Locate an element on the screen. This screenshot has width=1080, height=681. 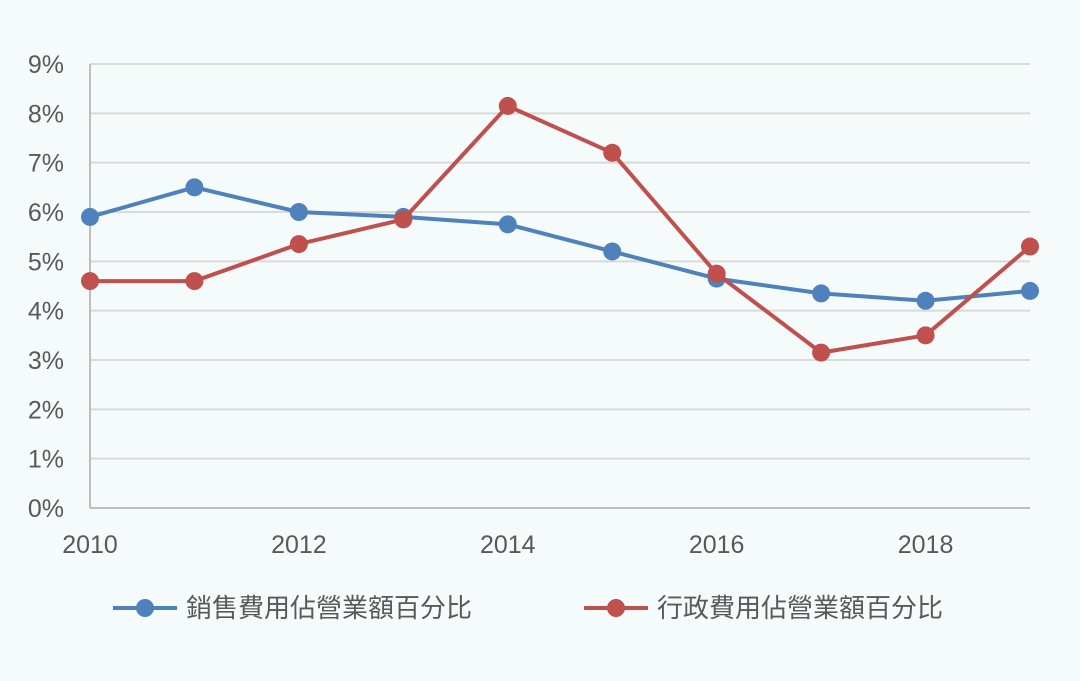
y-tick-label: 2% is located at coordinates (46, 410).